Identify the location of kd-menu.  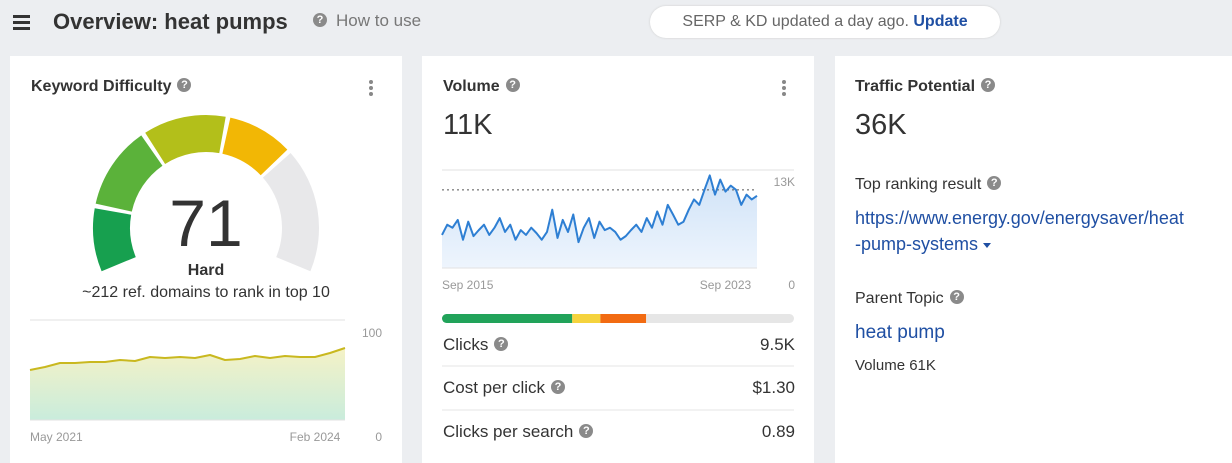
(371, 82).